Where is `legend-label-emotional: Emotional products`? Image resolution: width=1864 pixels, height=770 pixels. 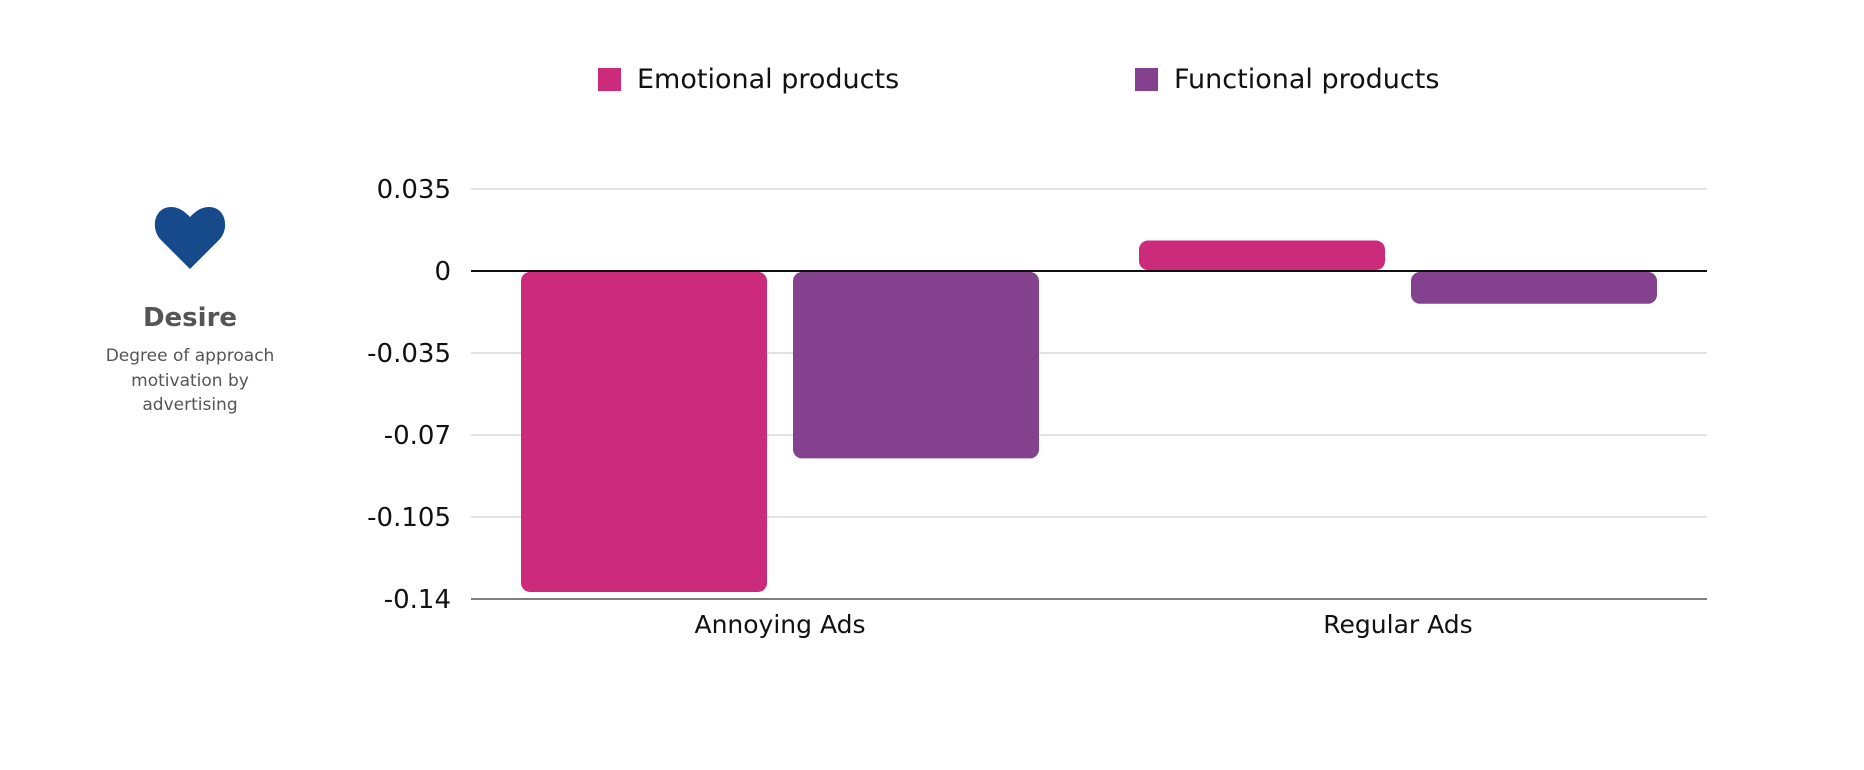
legend-label-emotional: Emotional products is located at coordinates (768, 79).